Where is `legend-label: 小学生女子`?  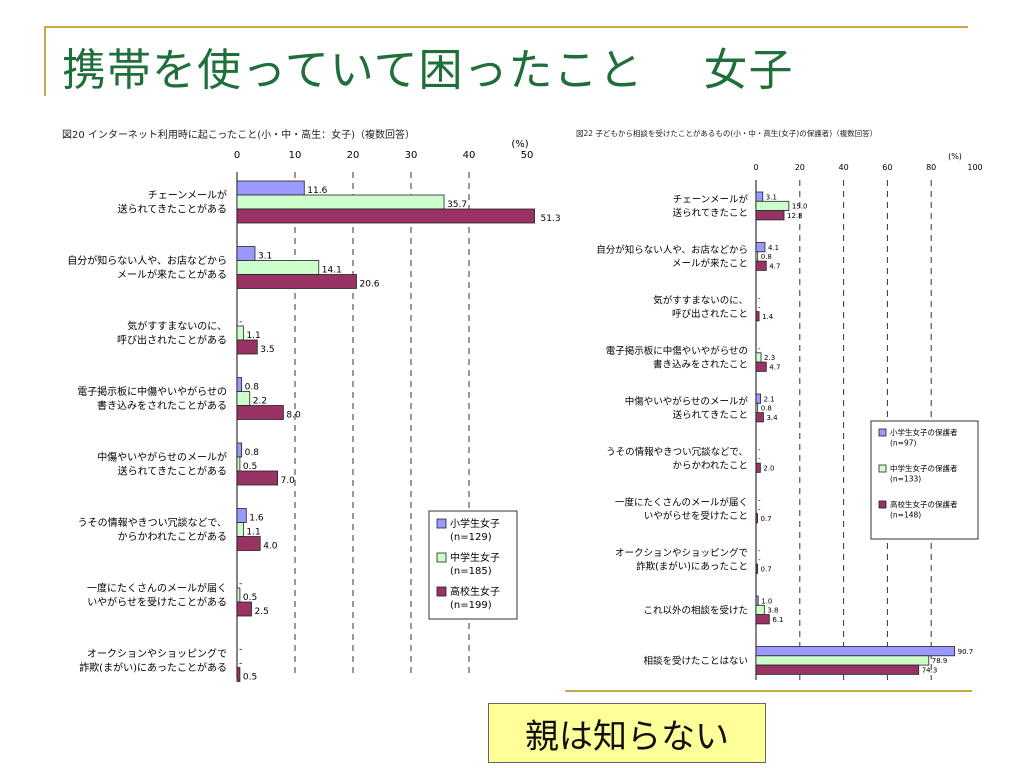
legend-label: 小学生女子 is located at coordinates (475, 523).